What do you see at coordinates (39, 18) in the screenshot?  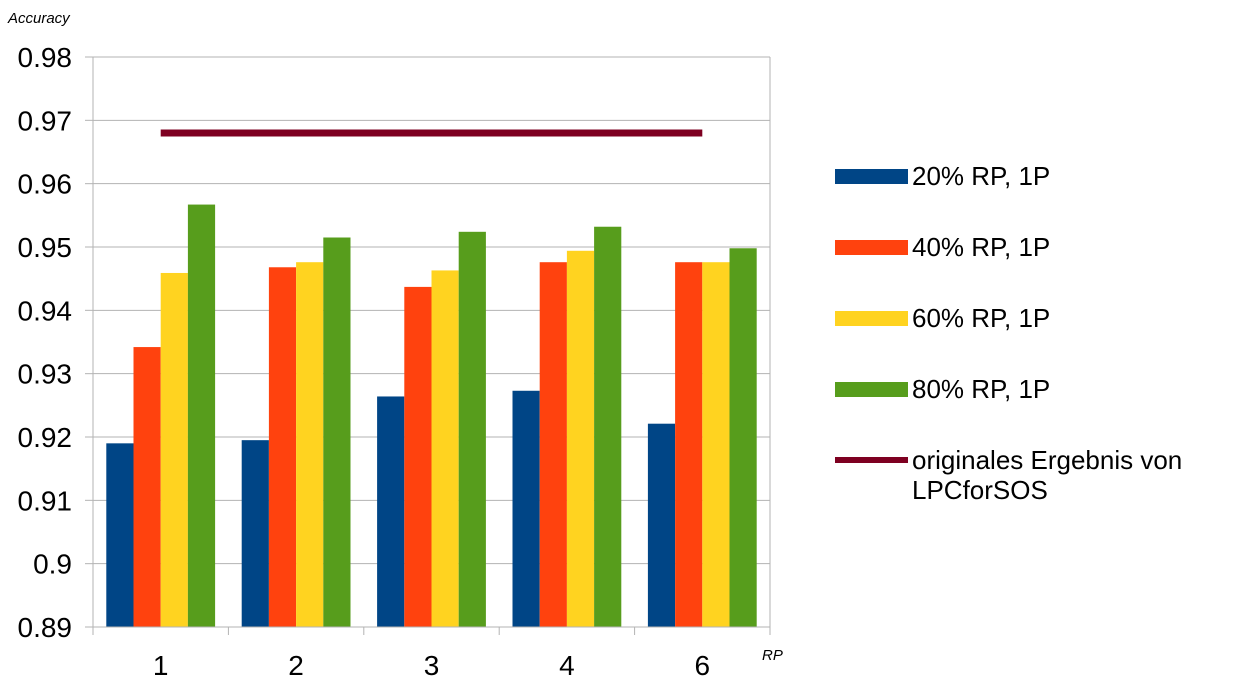 I see `y-axis-title: Accuracy` at bounding box center [39, 18].